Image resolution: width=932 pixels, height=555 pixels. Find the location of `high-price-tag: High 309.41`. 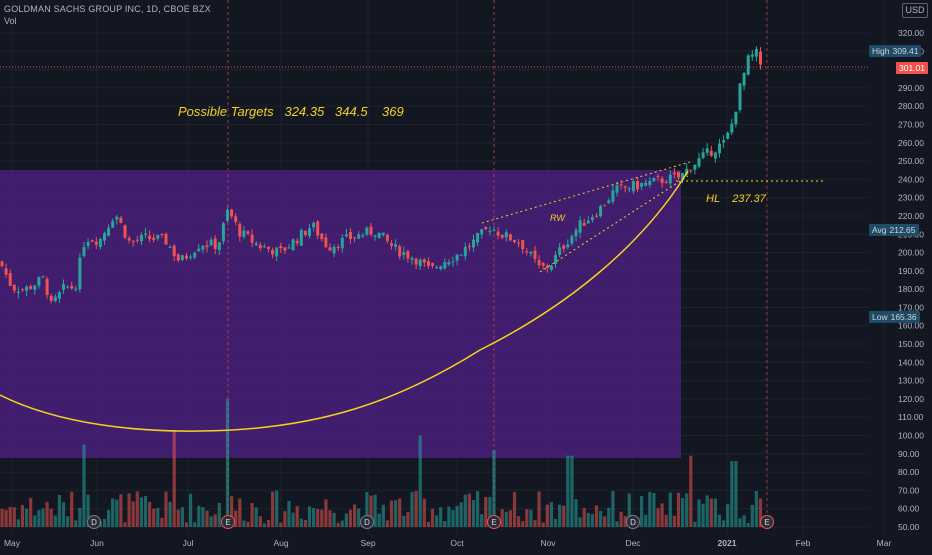

high-price-tag: High 309.41 is located at coordinates (895, 51).